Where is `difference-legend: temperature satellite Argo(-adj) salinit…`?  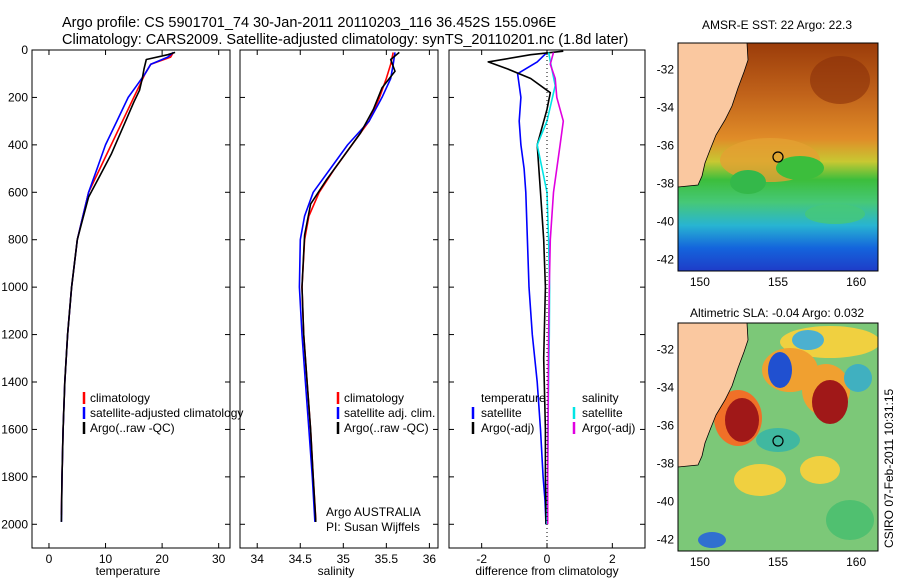
difference-legend: temperature satellite Argo(-adj) salinit… is located at coordinates (553, 413).